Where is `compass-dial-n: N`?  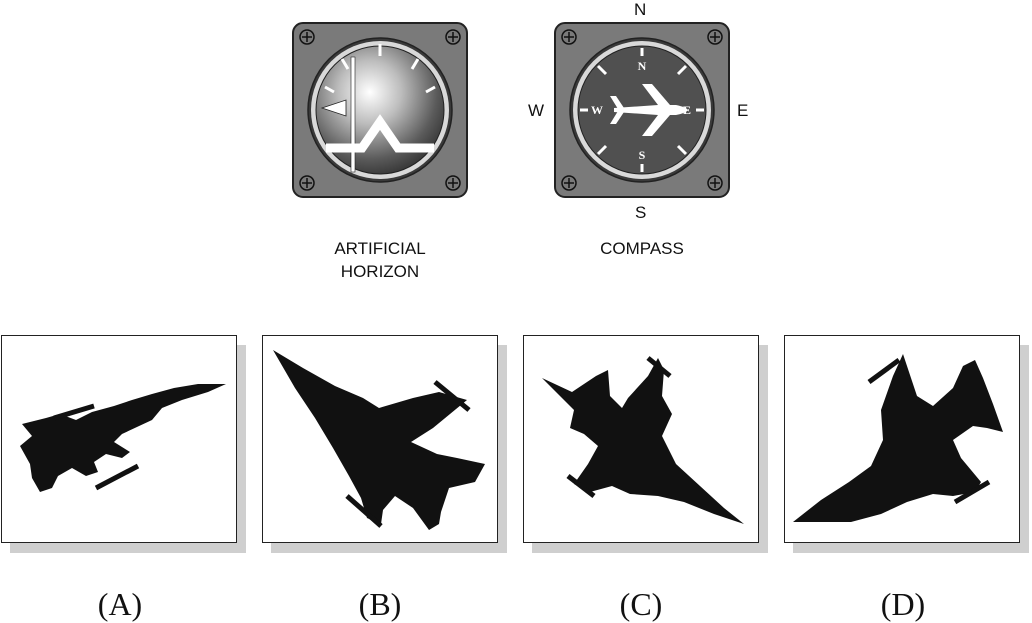 compass-dial-n: N is located at coordinates (642, 66).